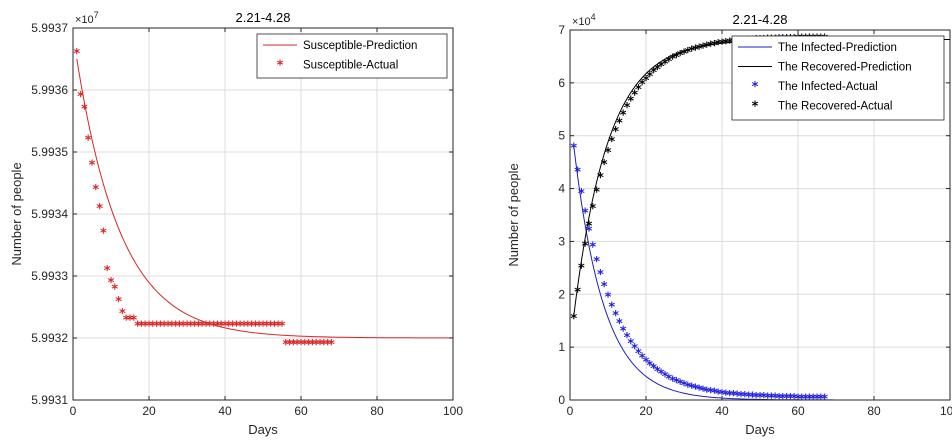 The width and height of the screenshot is (952, 443). What do you see at coordinates (874, 411) in the screenshot?
I see `x-tick-label: 80` at bounding box center [874, 411].